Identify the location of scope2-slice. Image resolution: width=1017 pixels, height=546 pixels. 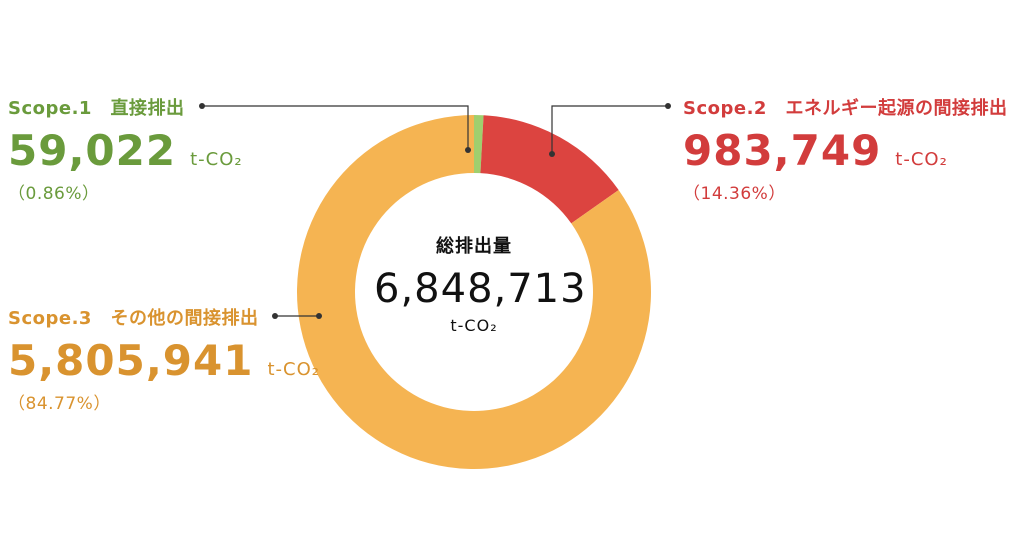
(549, 169).